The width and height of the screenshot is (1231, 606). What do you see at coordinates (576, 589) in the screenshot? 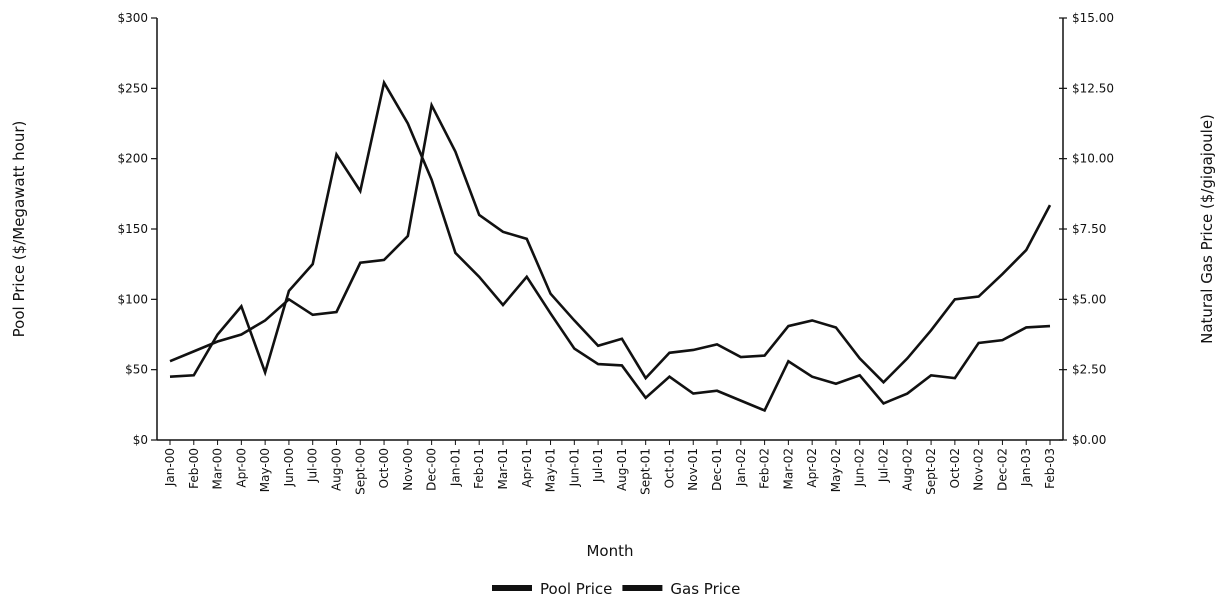
I see `legend-label: Pool Price` at bounding box center [576, 589].